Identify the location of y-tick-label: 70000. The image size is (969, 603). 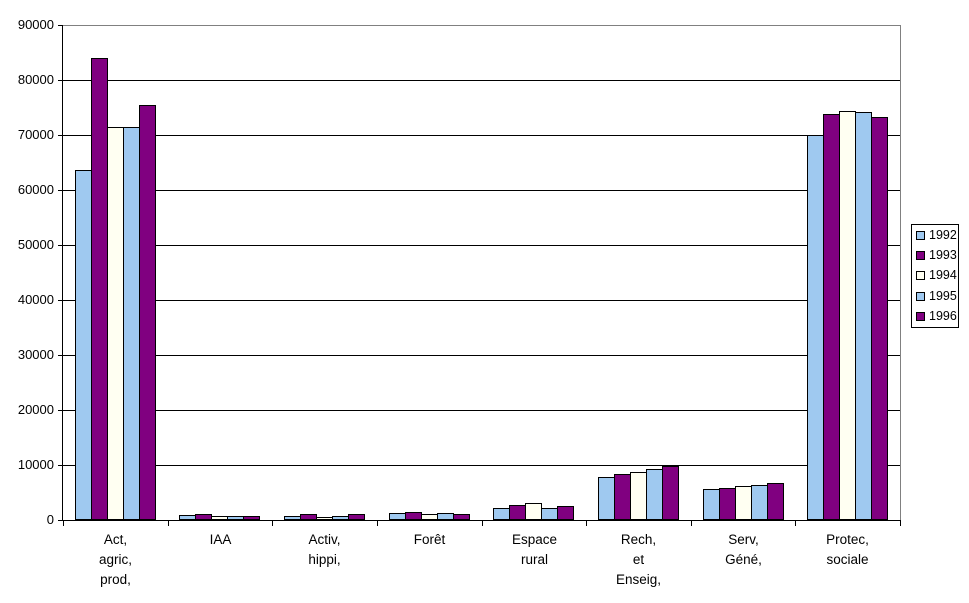
(35, 134).